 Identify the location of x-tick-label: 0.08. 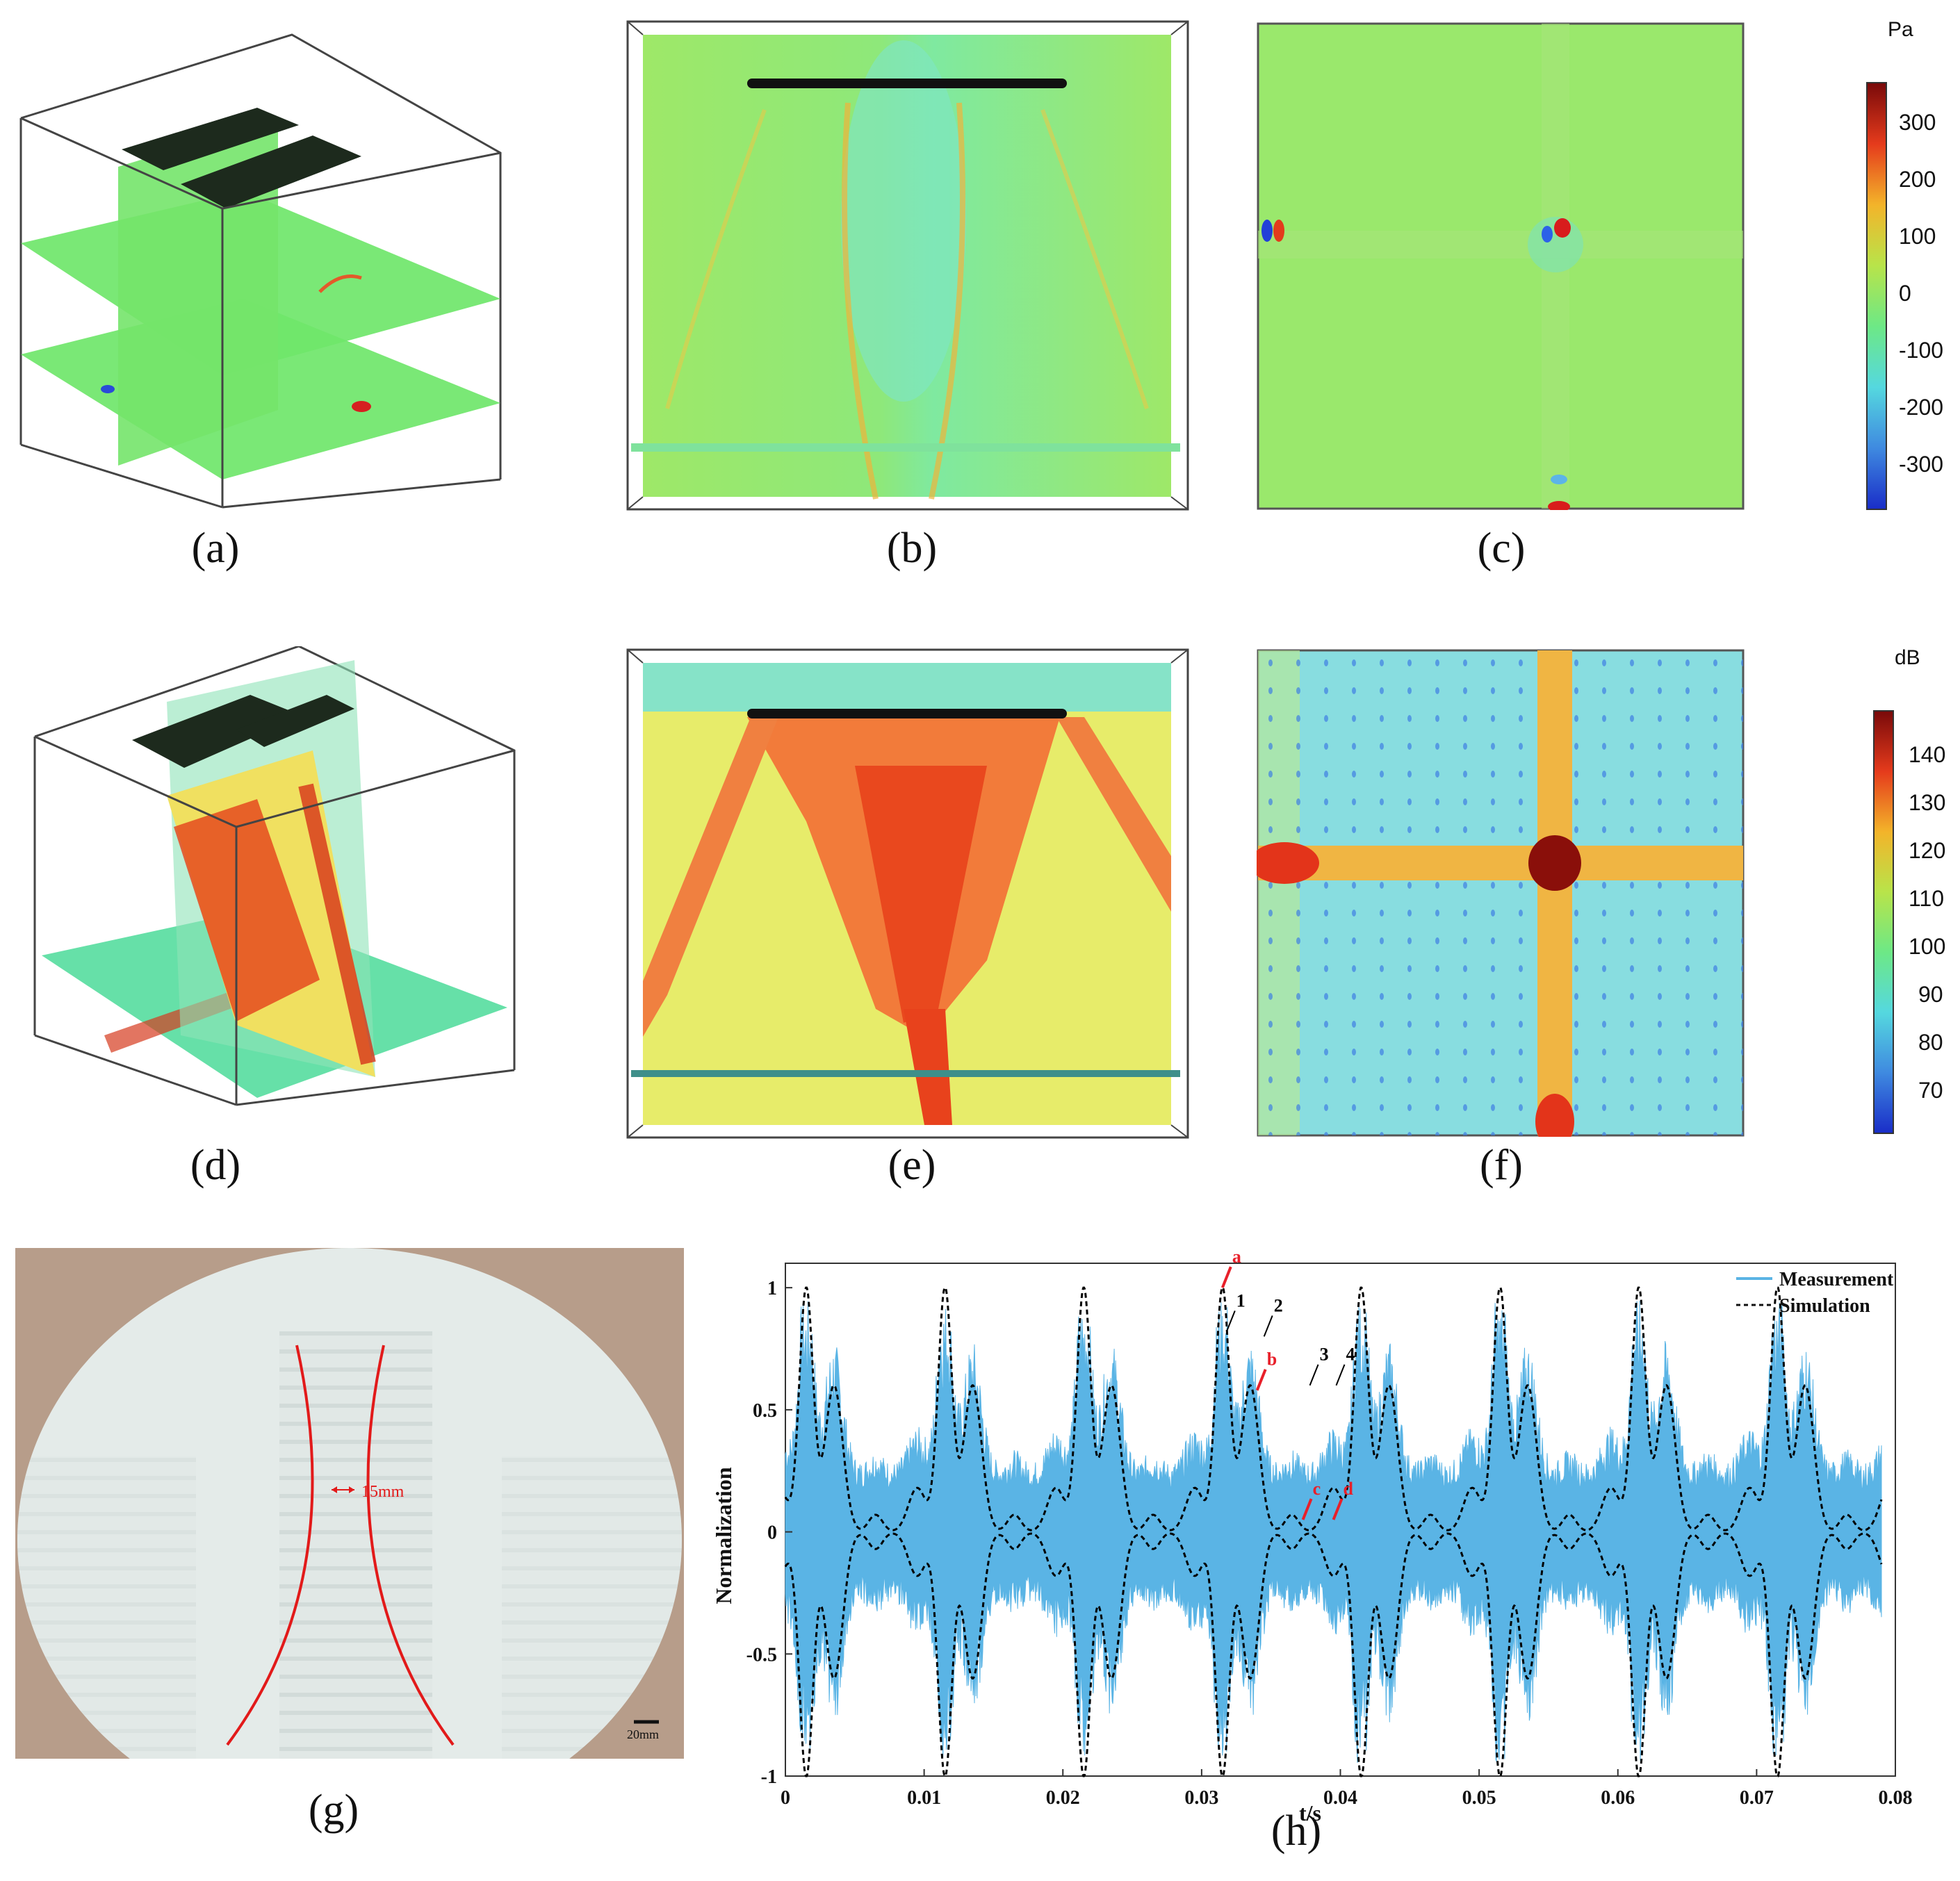
(1896, 1798).